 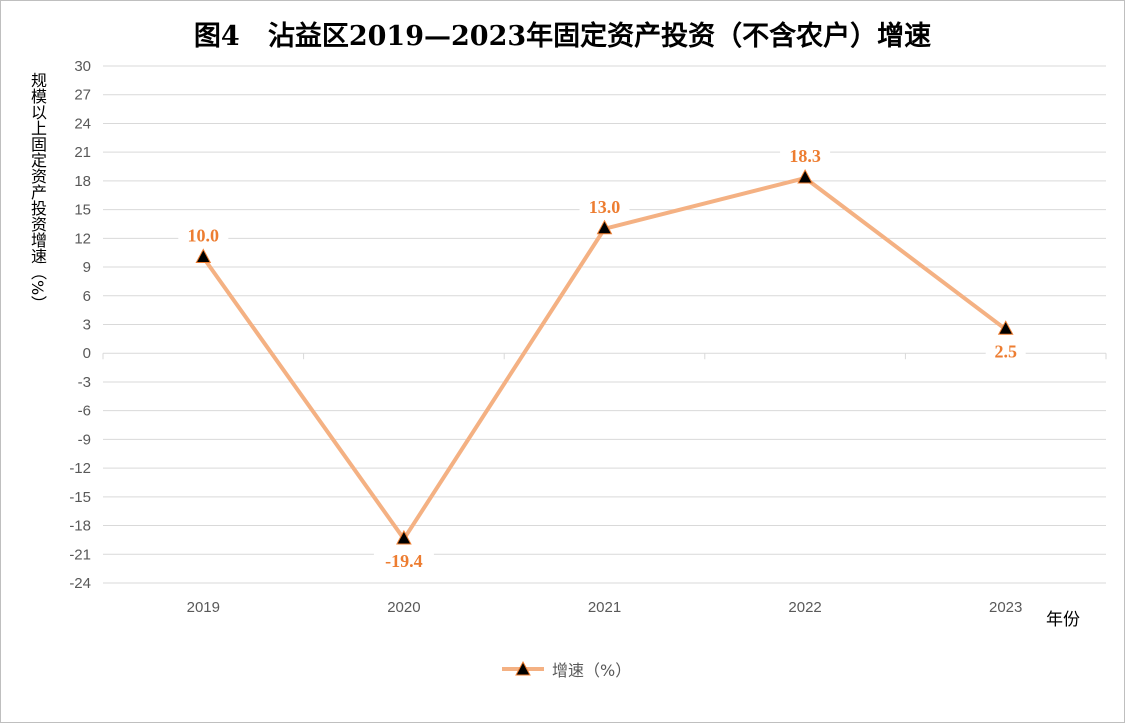 I want to click on chart-title: 图4 沾益区2019—2023年固定资产投资（不含农户）增速, so click(x=562, y=36).